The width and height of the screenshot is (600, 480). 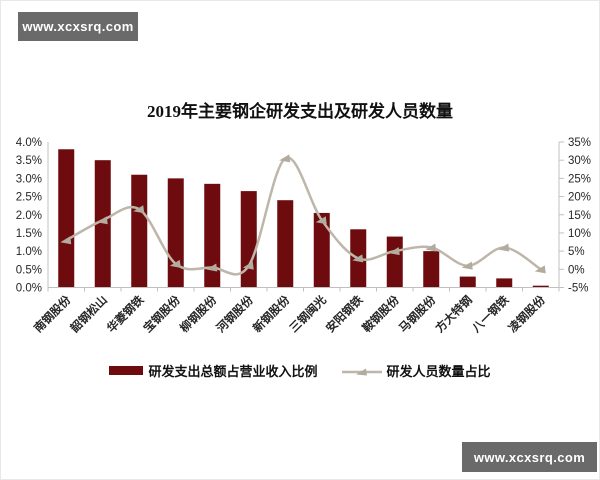 What do you see at coordinates (307, 313) in the screenshot?
I see `category-label-三钢闽光: 三钢闽光` at bounding box center [307, 313].